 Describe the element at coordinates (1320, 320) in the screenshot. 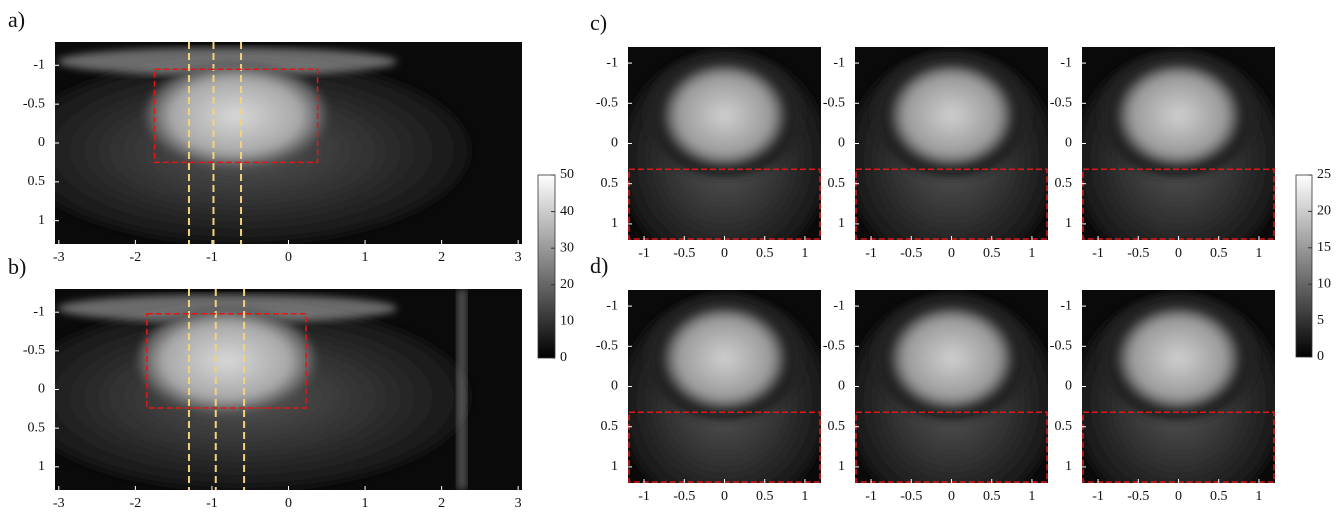

I see `colorbar-tick-label: 5` at that location.